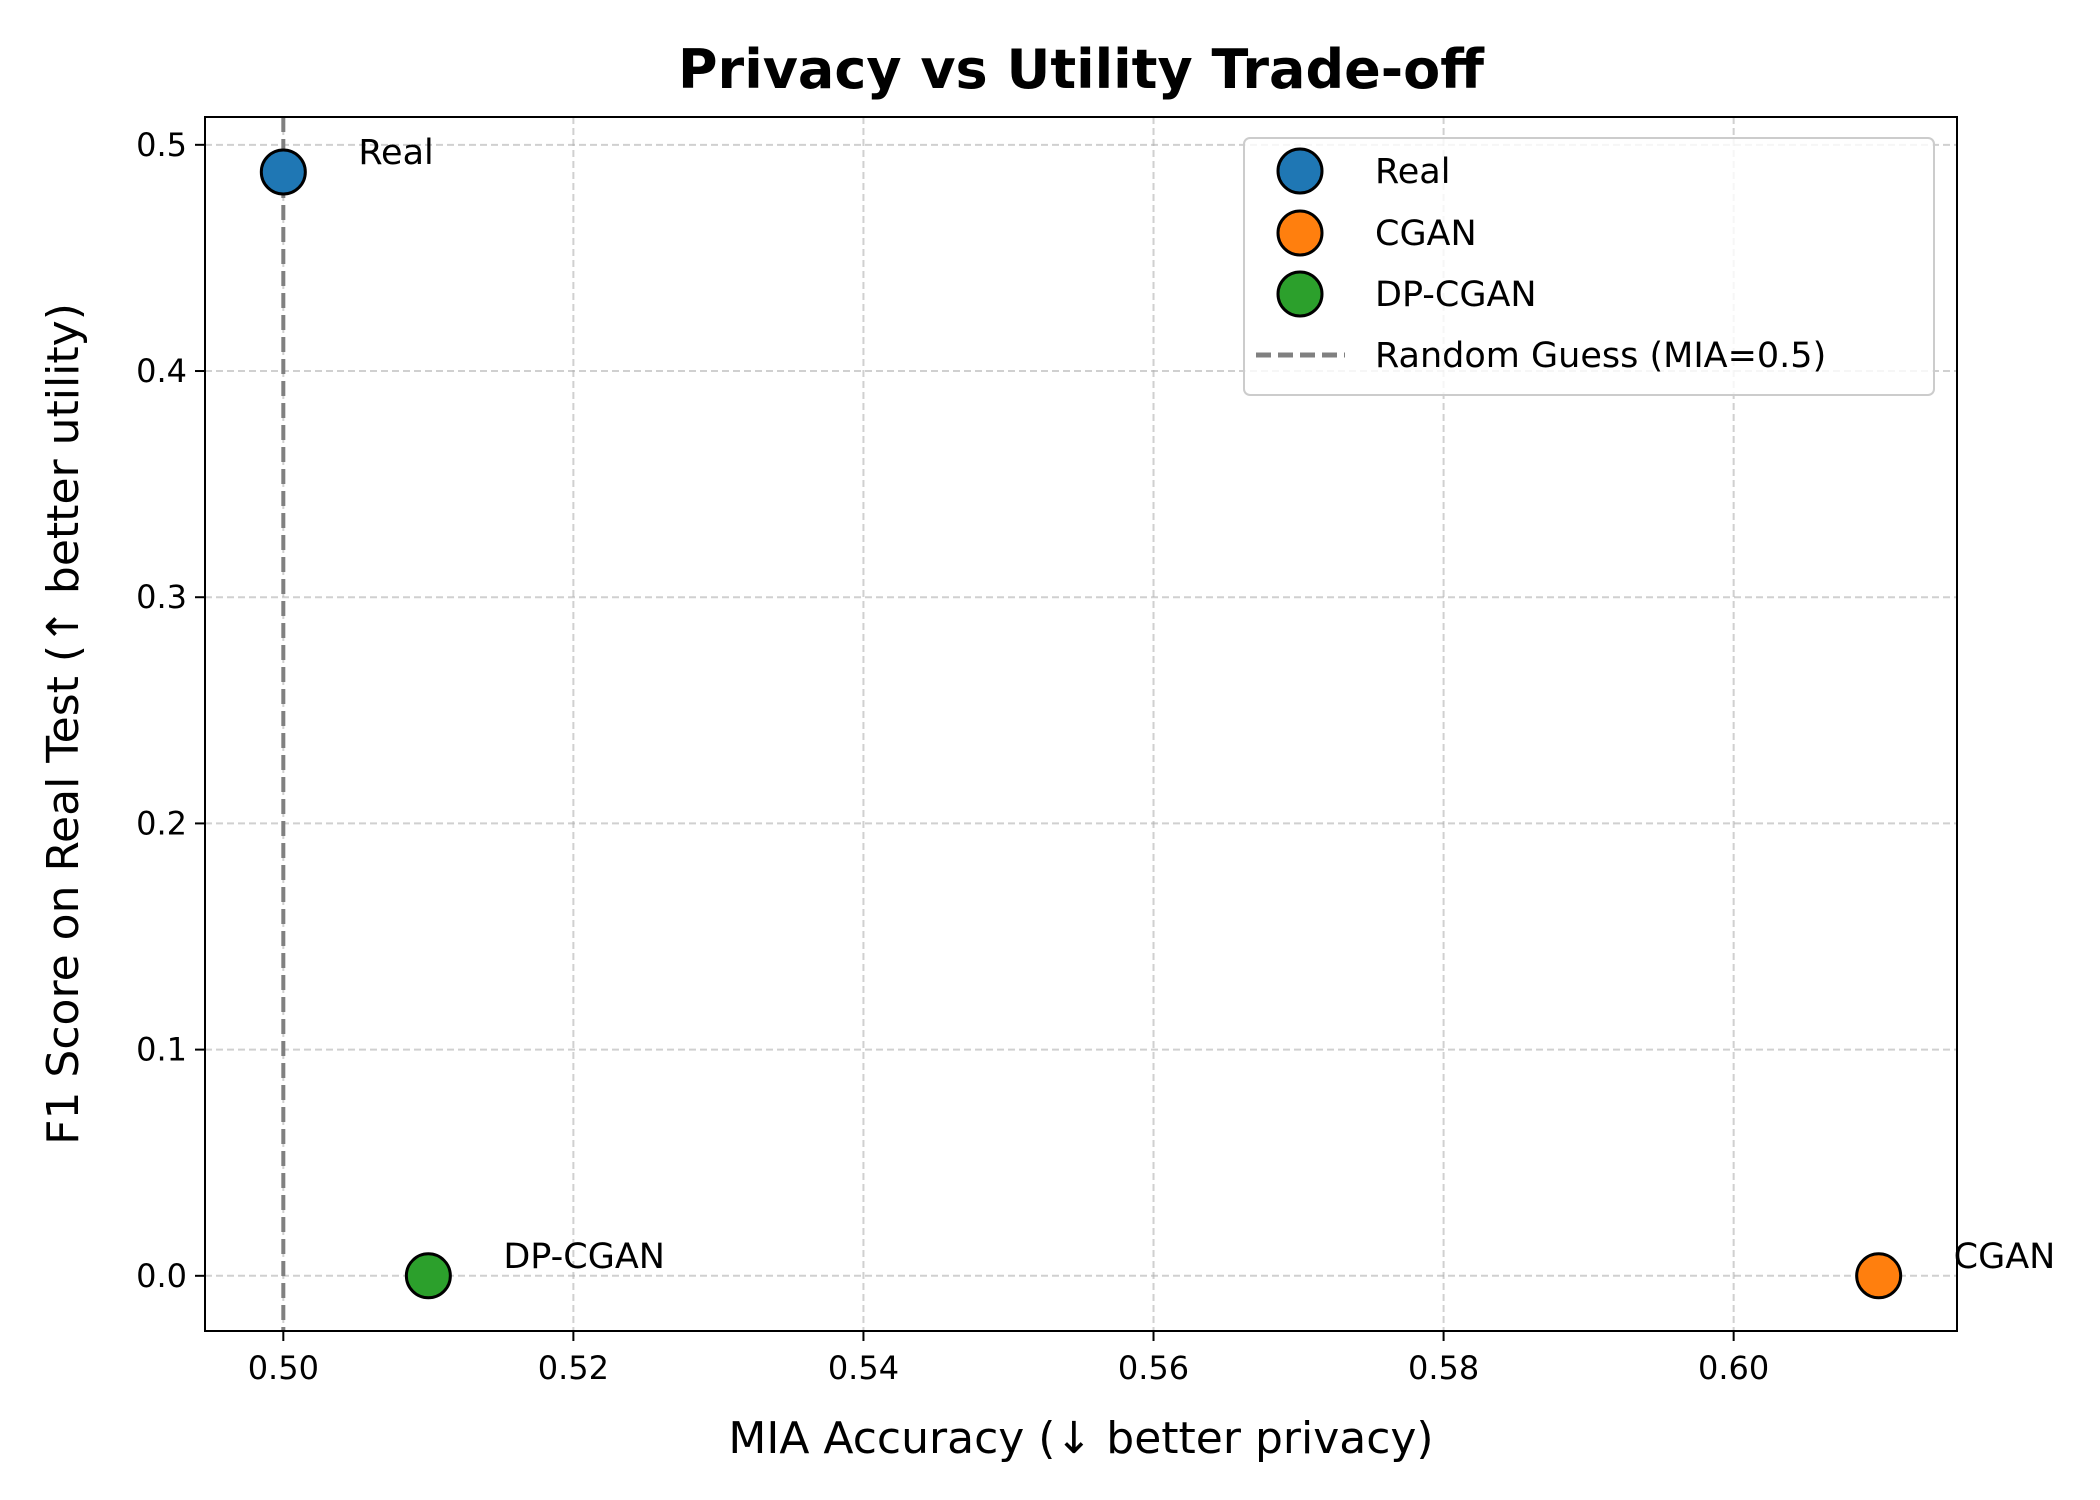  What do you see at coordinates (1426, 234) in the screenshot?
I see `legend-label-cgan: CGAN` at bounding box center [1426, 234].